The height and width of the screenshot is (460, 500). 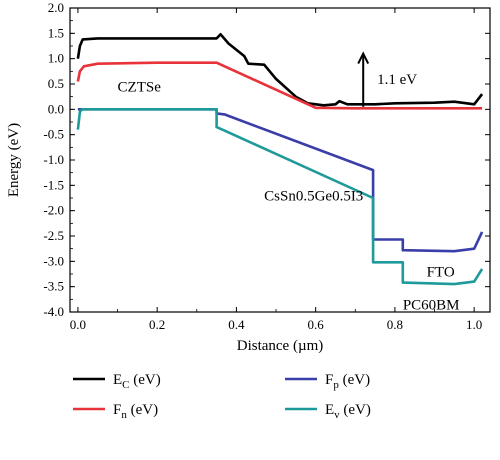 I want to click on y-tick-label: 1.0, so click(x=56, y=58).